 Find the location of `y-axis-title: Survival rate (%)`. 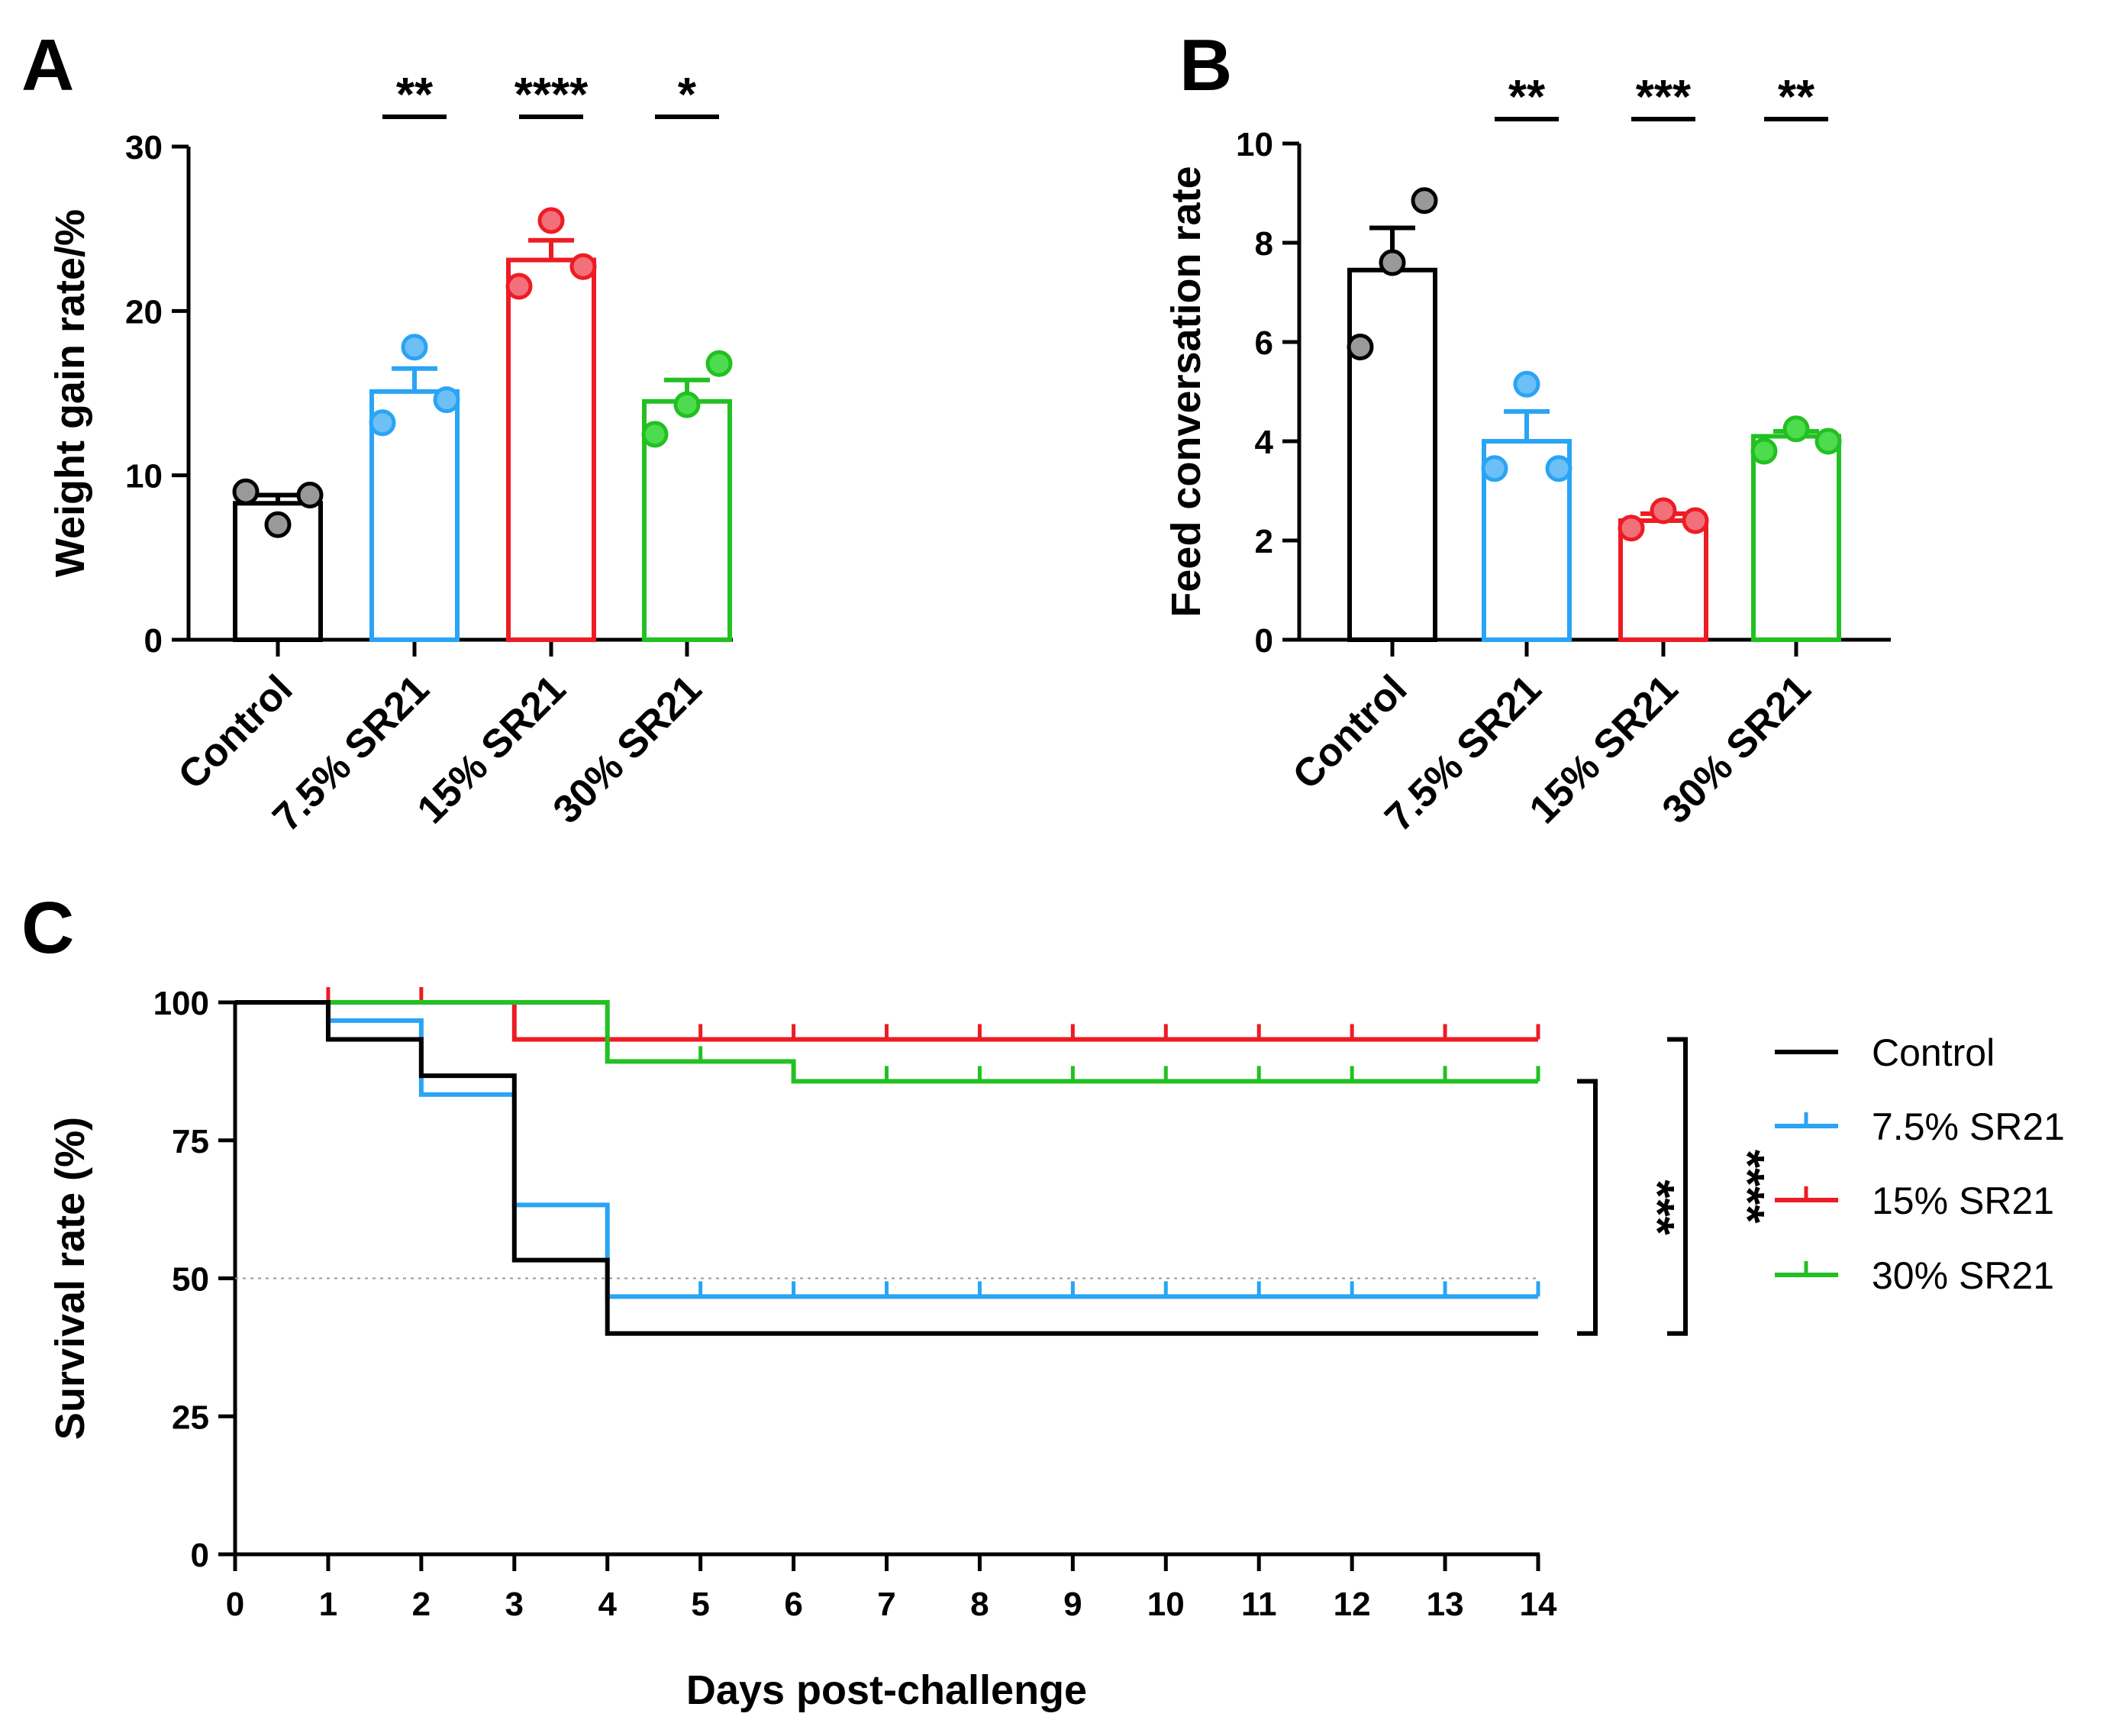

y-axis-title: Survival rate (%) is located at coordinates (70, 1278).